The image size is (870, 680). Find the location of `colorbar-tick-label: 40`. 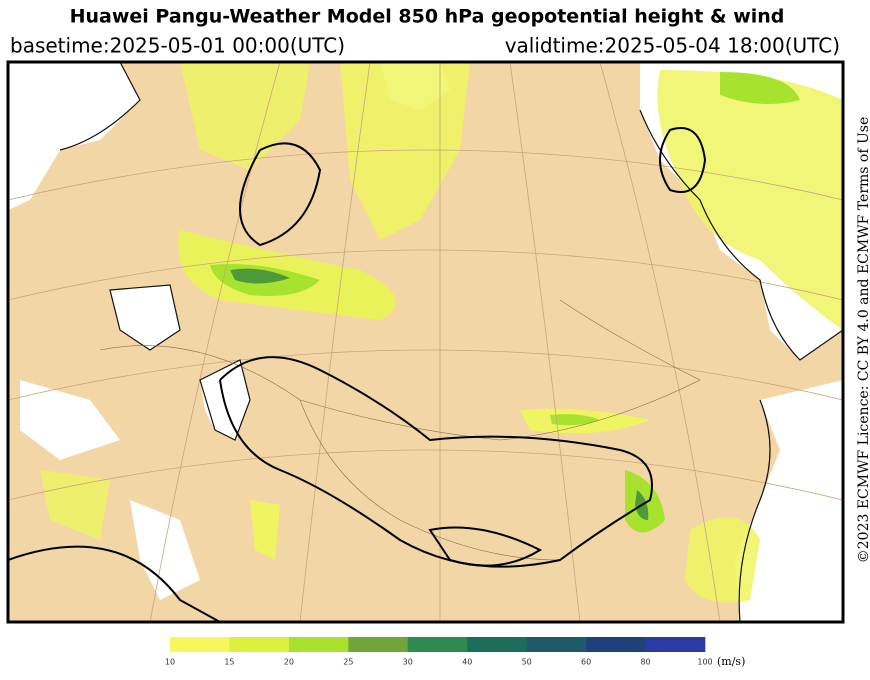

colorbar-tick-label: 40 is located at coordinates (467, 662).